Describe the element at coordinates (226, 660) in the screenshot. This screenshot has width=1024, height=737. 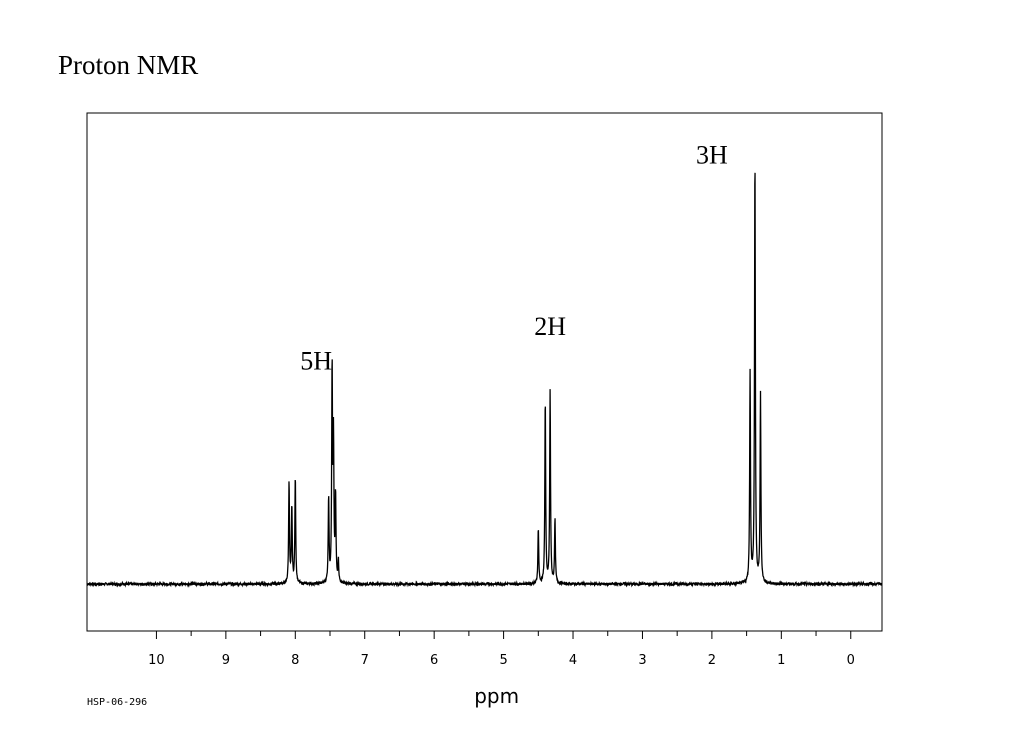
I see `x-tick-label: 9` at that location.